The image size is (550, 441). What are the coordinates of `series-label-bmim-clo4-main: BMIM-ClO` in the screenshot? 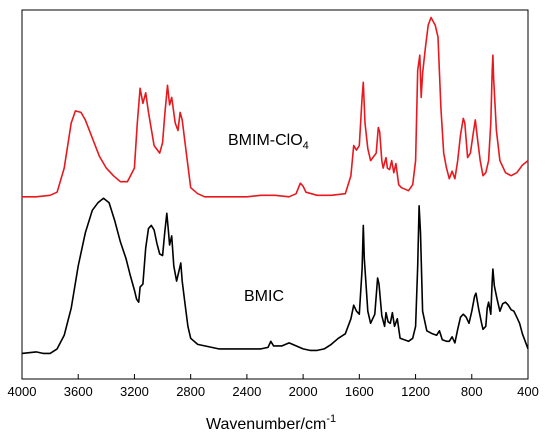 It's located at (265, 140).